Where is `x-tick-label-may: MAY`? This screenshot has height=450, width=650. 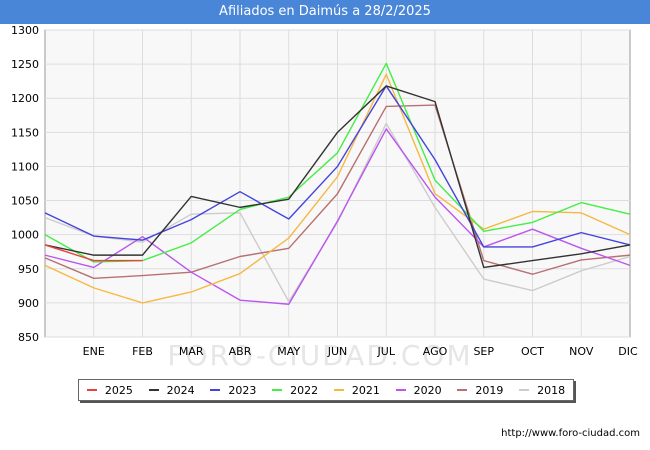
x-tick-label-may: MAY is located at coordinates (288, 351).